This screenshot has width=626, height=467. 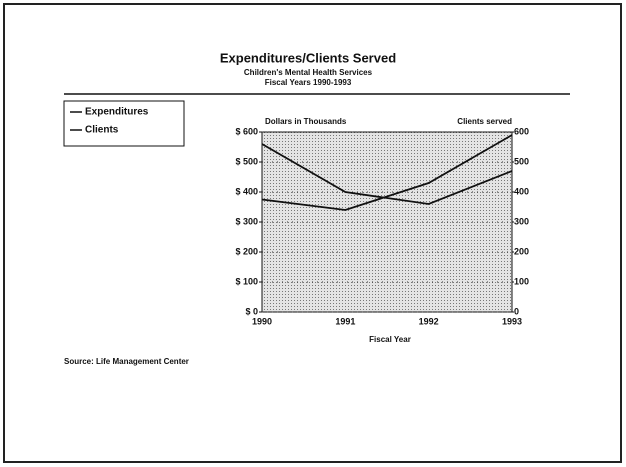 What do you see at coordinates (246, 131) in the screenshot?
I see `y-tick-label: $ 600` at bounding box center [246, 131].